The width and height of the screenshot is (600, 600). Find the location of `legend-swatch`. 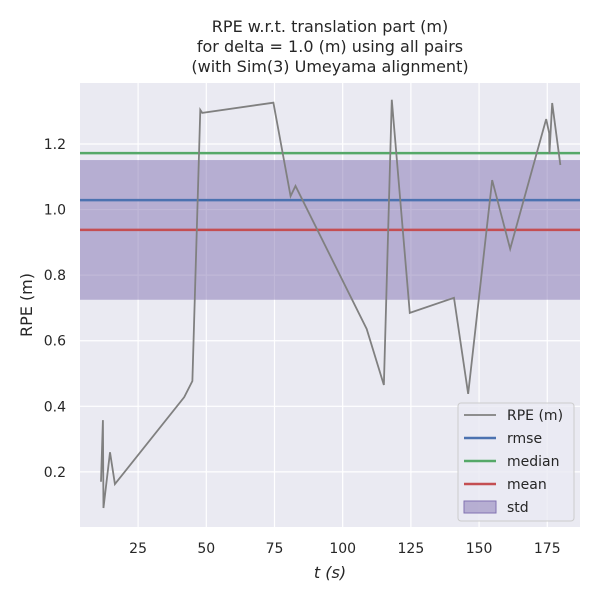

legend-swatch is located at coordinates (480, 507).